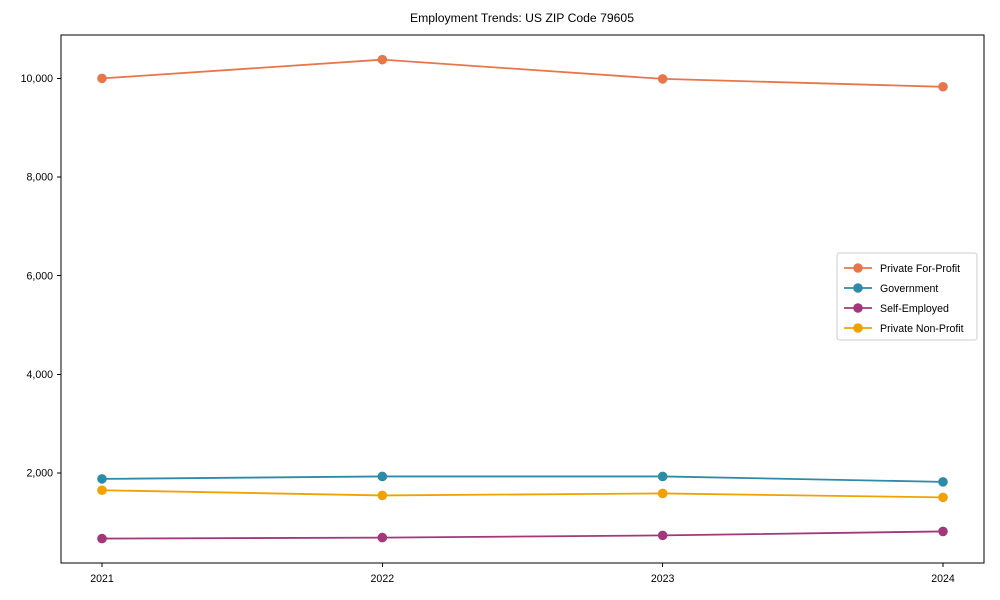  Describe the element at coordinates (943, 579) in the screenshot. I see `x-tick-label: 2024` at that location.